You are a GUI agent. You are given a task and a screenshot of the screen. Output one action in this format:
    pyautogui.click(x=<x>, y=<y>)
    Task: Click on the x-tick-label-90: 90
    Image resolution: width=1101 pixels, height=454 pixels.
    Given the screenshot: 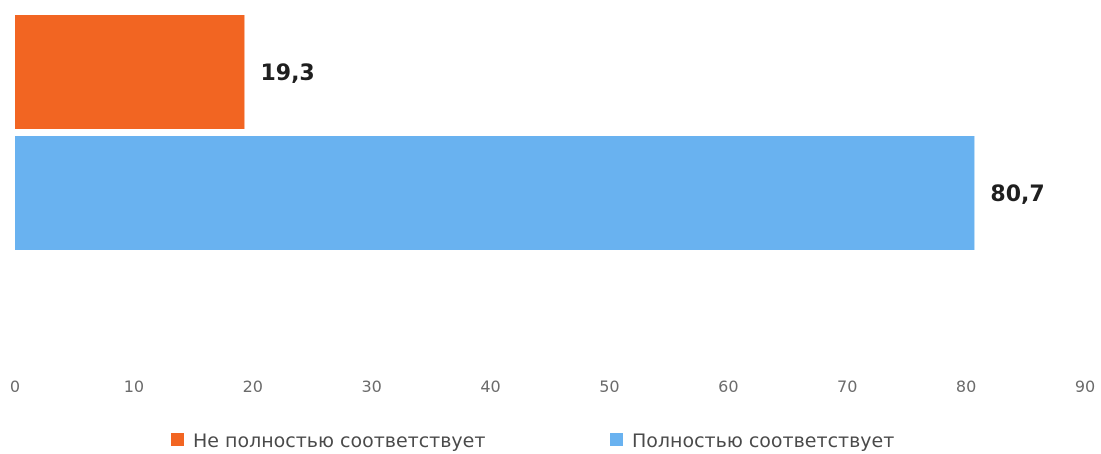 What is the action you would take?
    pyautogui.click(x=1085, y=386)
    